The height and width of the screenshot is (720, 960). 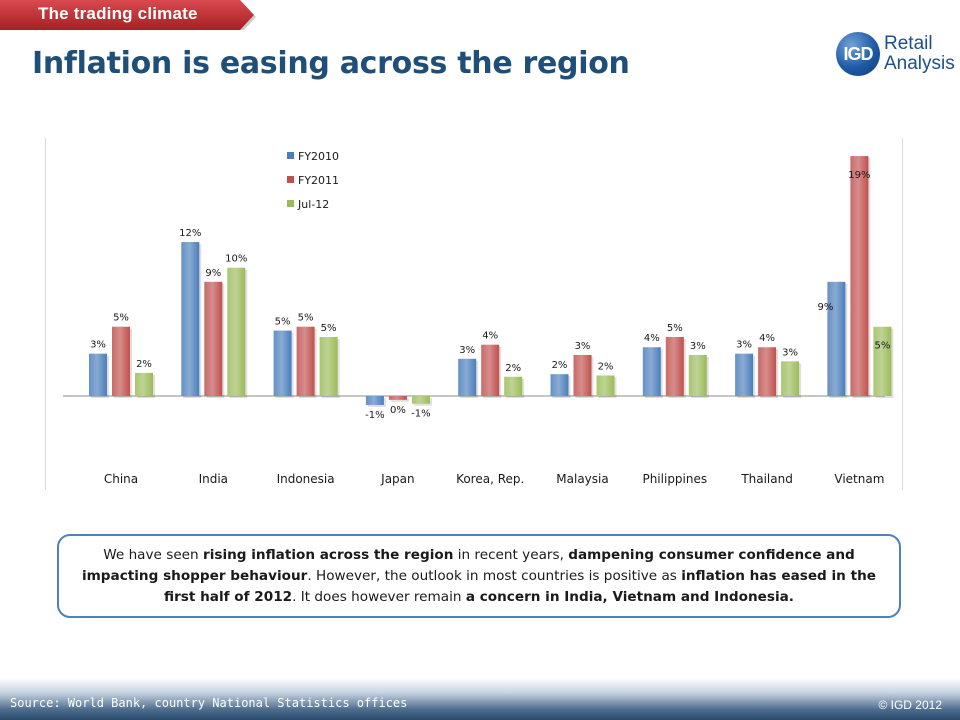 What do you see at coordinates (582, 479) in the screenshot?
I see `category-label: Malaysia` at bounding box center [582, 479].